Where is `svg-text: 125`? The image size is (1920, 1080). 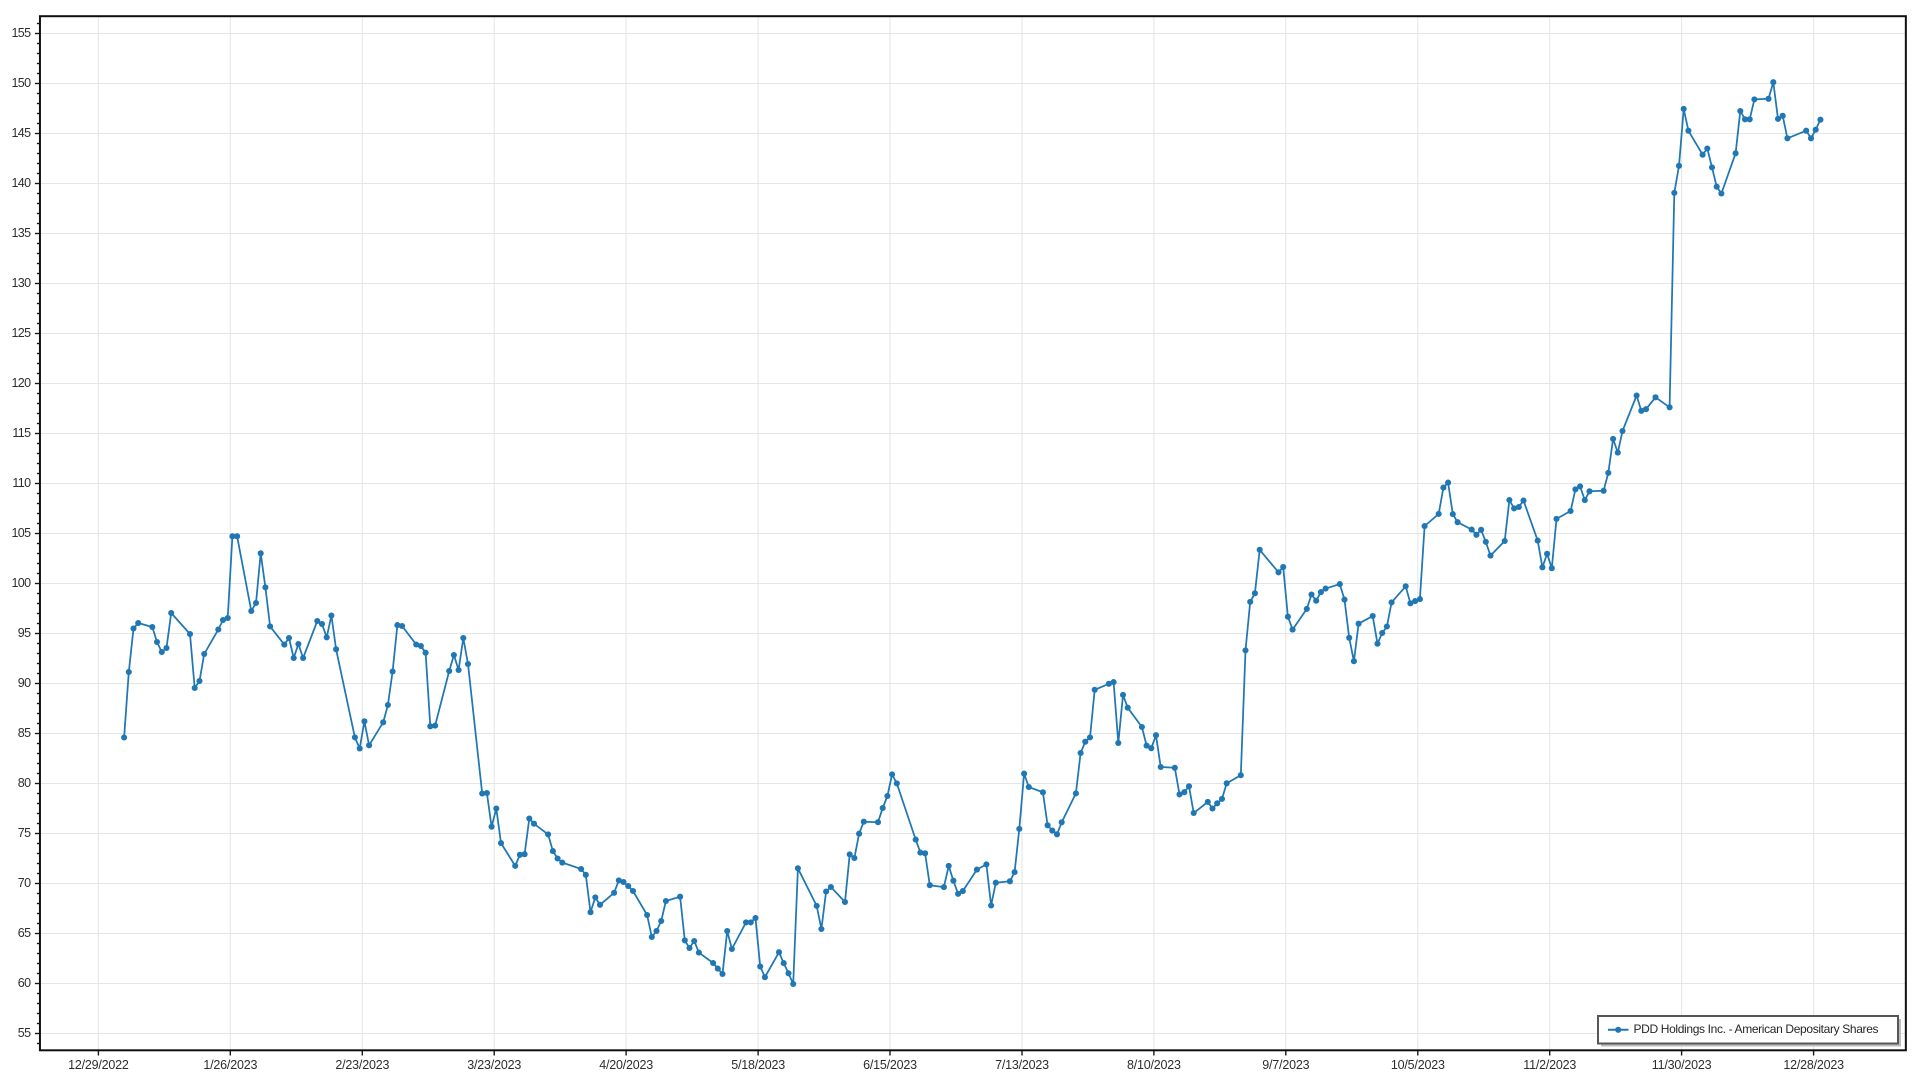
svg-text: 125 is located at coordinates (21, 333).